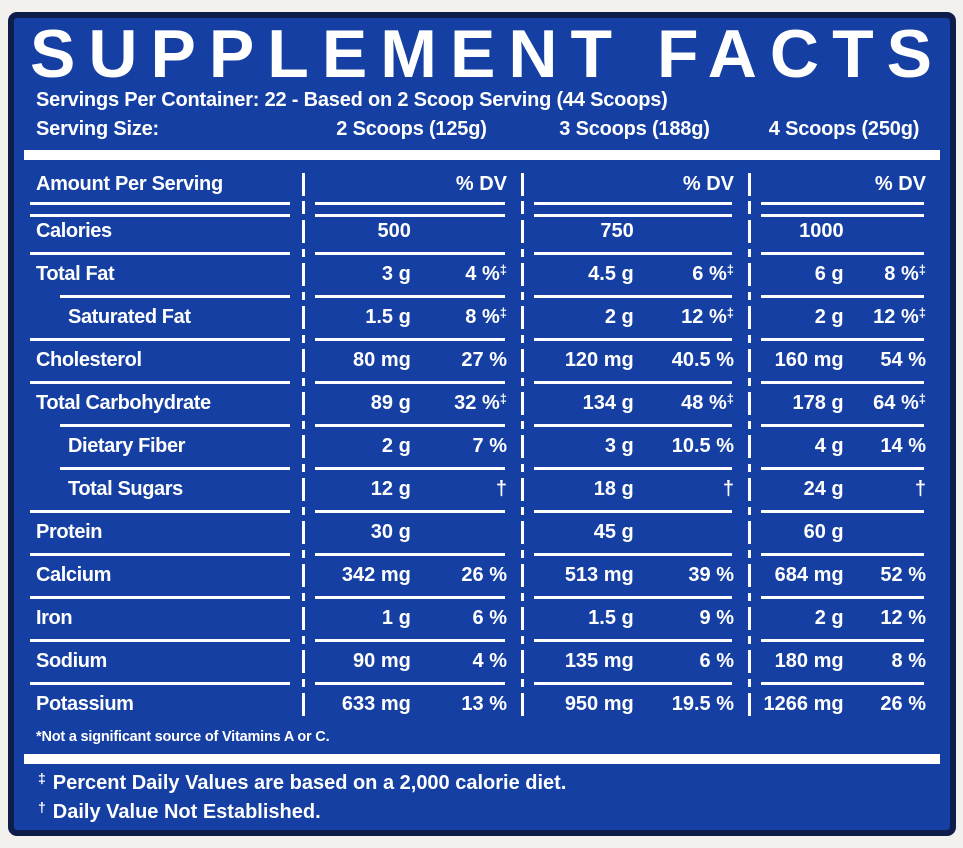 The image size is (963, 848). Describe the element at coordinates (390, 489) in the screenshot. I see `amount-value: 12 g` at that location.